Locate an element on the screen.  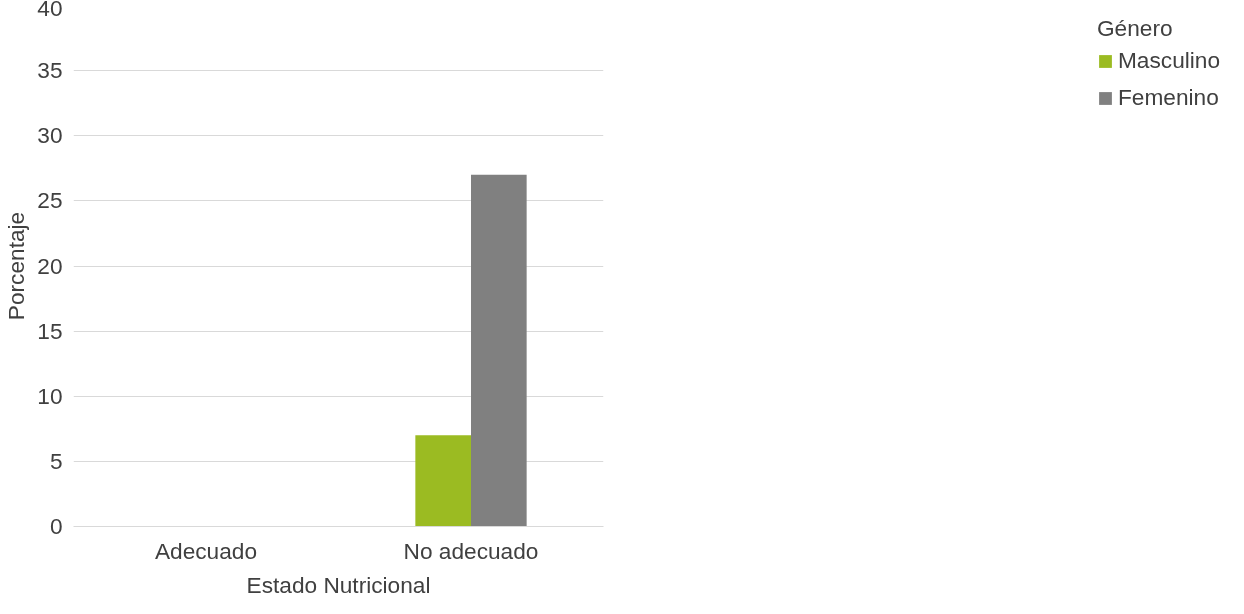
y-tick-label: 5 is located at coordinates (56, 460).